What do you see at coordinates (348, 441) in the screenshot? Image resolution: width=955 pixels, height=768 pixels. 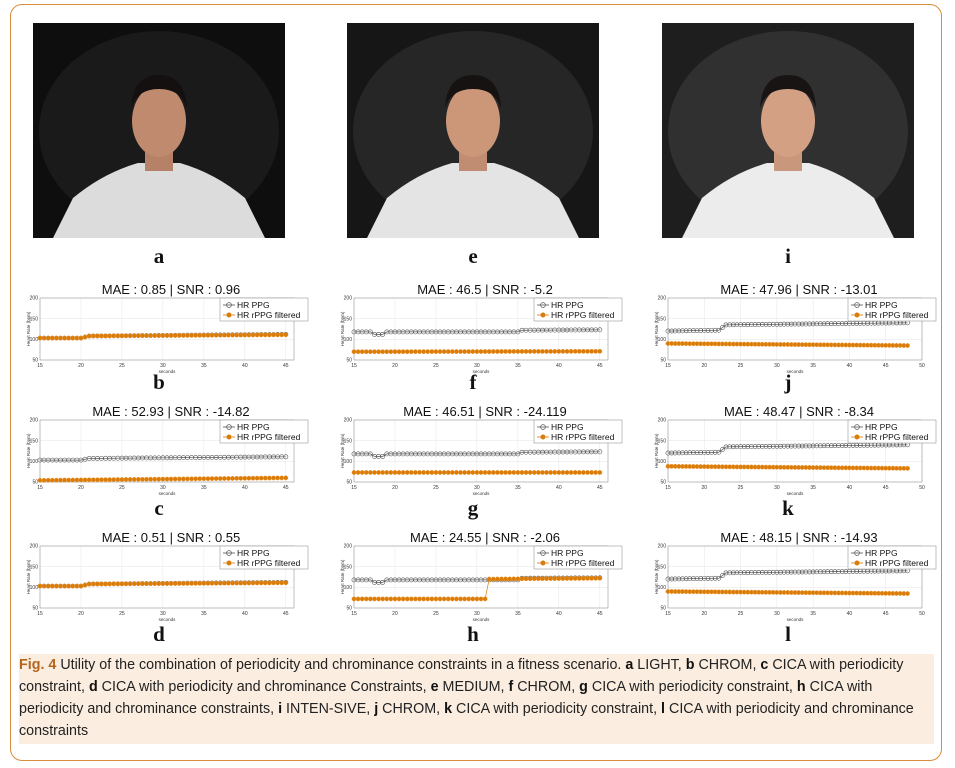 I see `y-tick-label: 150` at bounding box center [348, 441].